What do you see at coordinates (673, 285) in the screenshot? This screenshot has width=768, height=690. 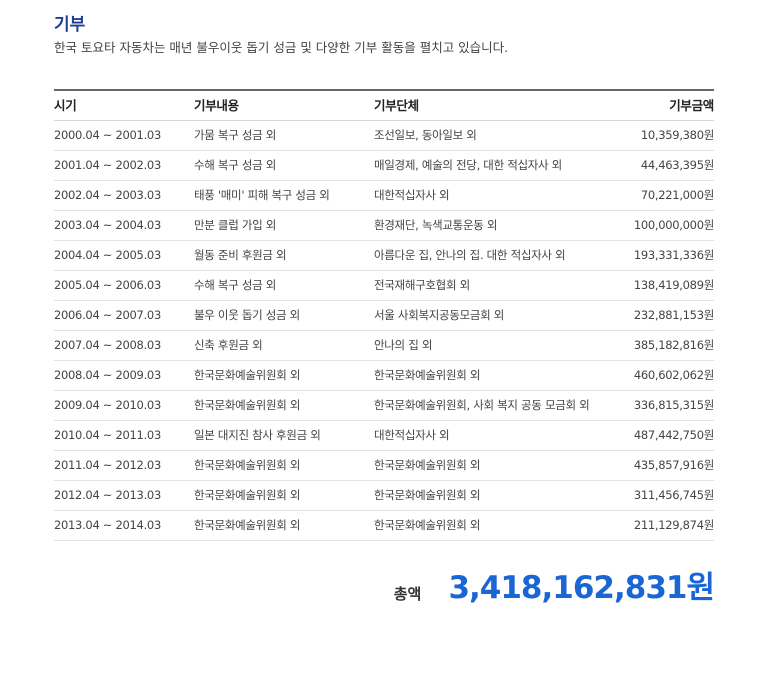 I see `cell-amount: 138,419,089원` at bounding box center [673, 285].